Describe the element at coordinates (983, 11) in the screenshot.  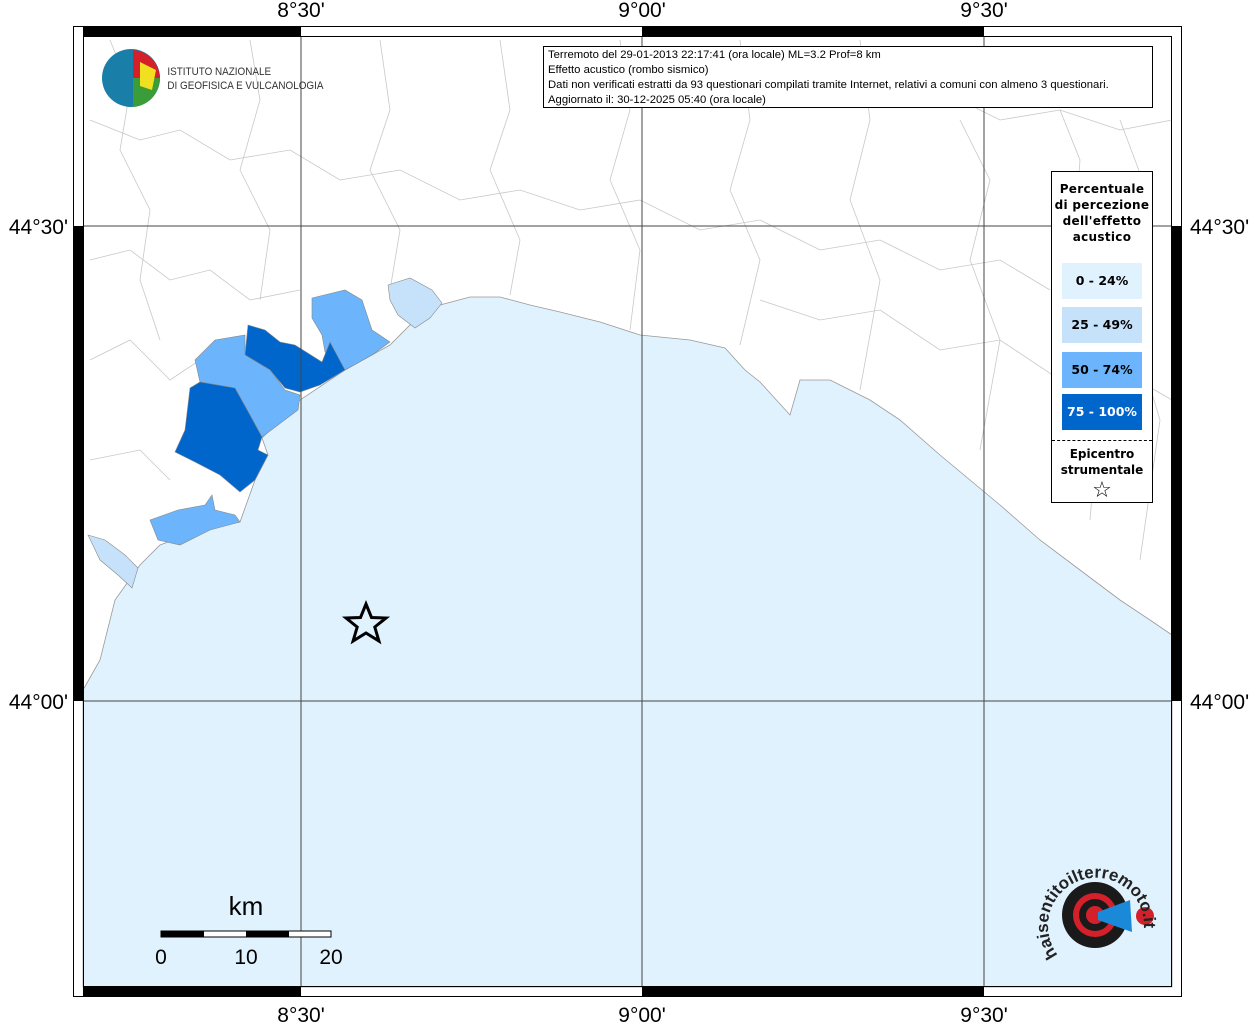
I see `lon-label-top: 9°30'` at that location.